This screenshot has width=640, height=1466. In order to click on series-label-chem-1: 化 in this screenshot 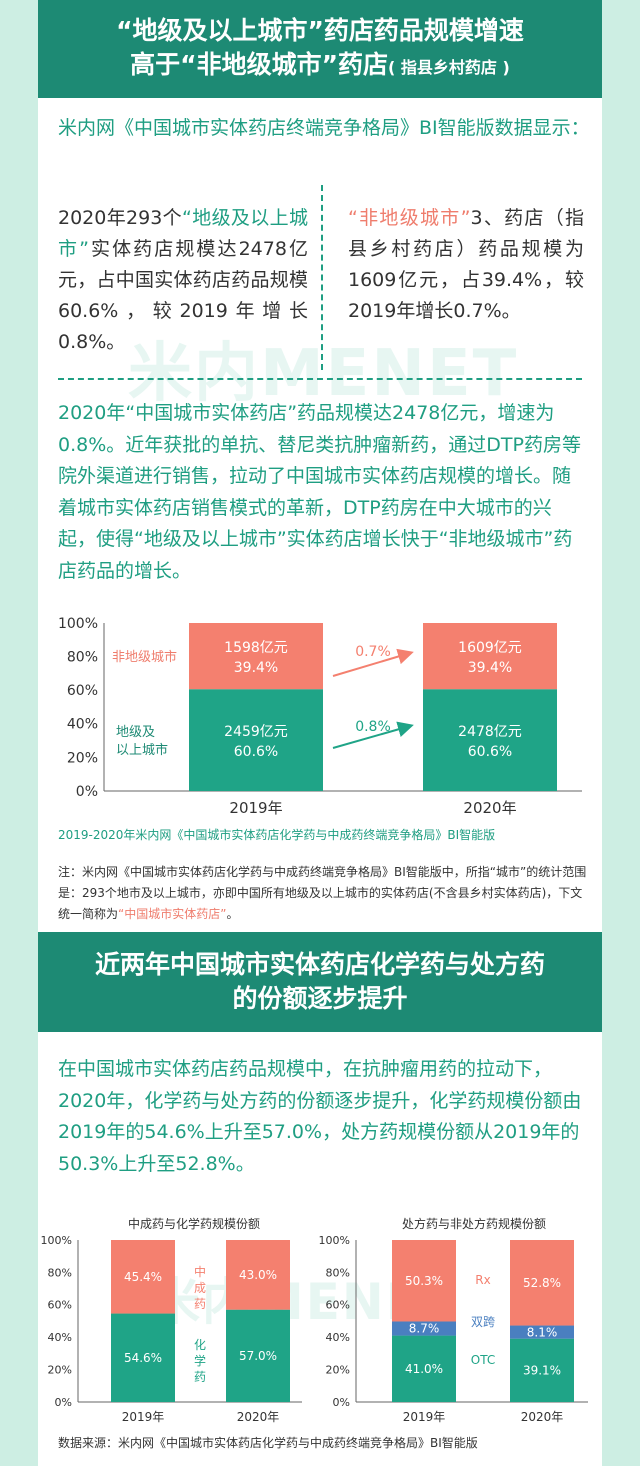, I will do `click(200, 1345)`.